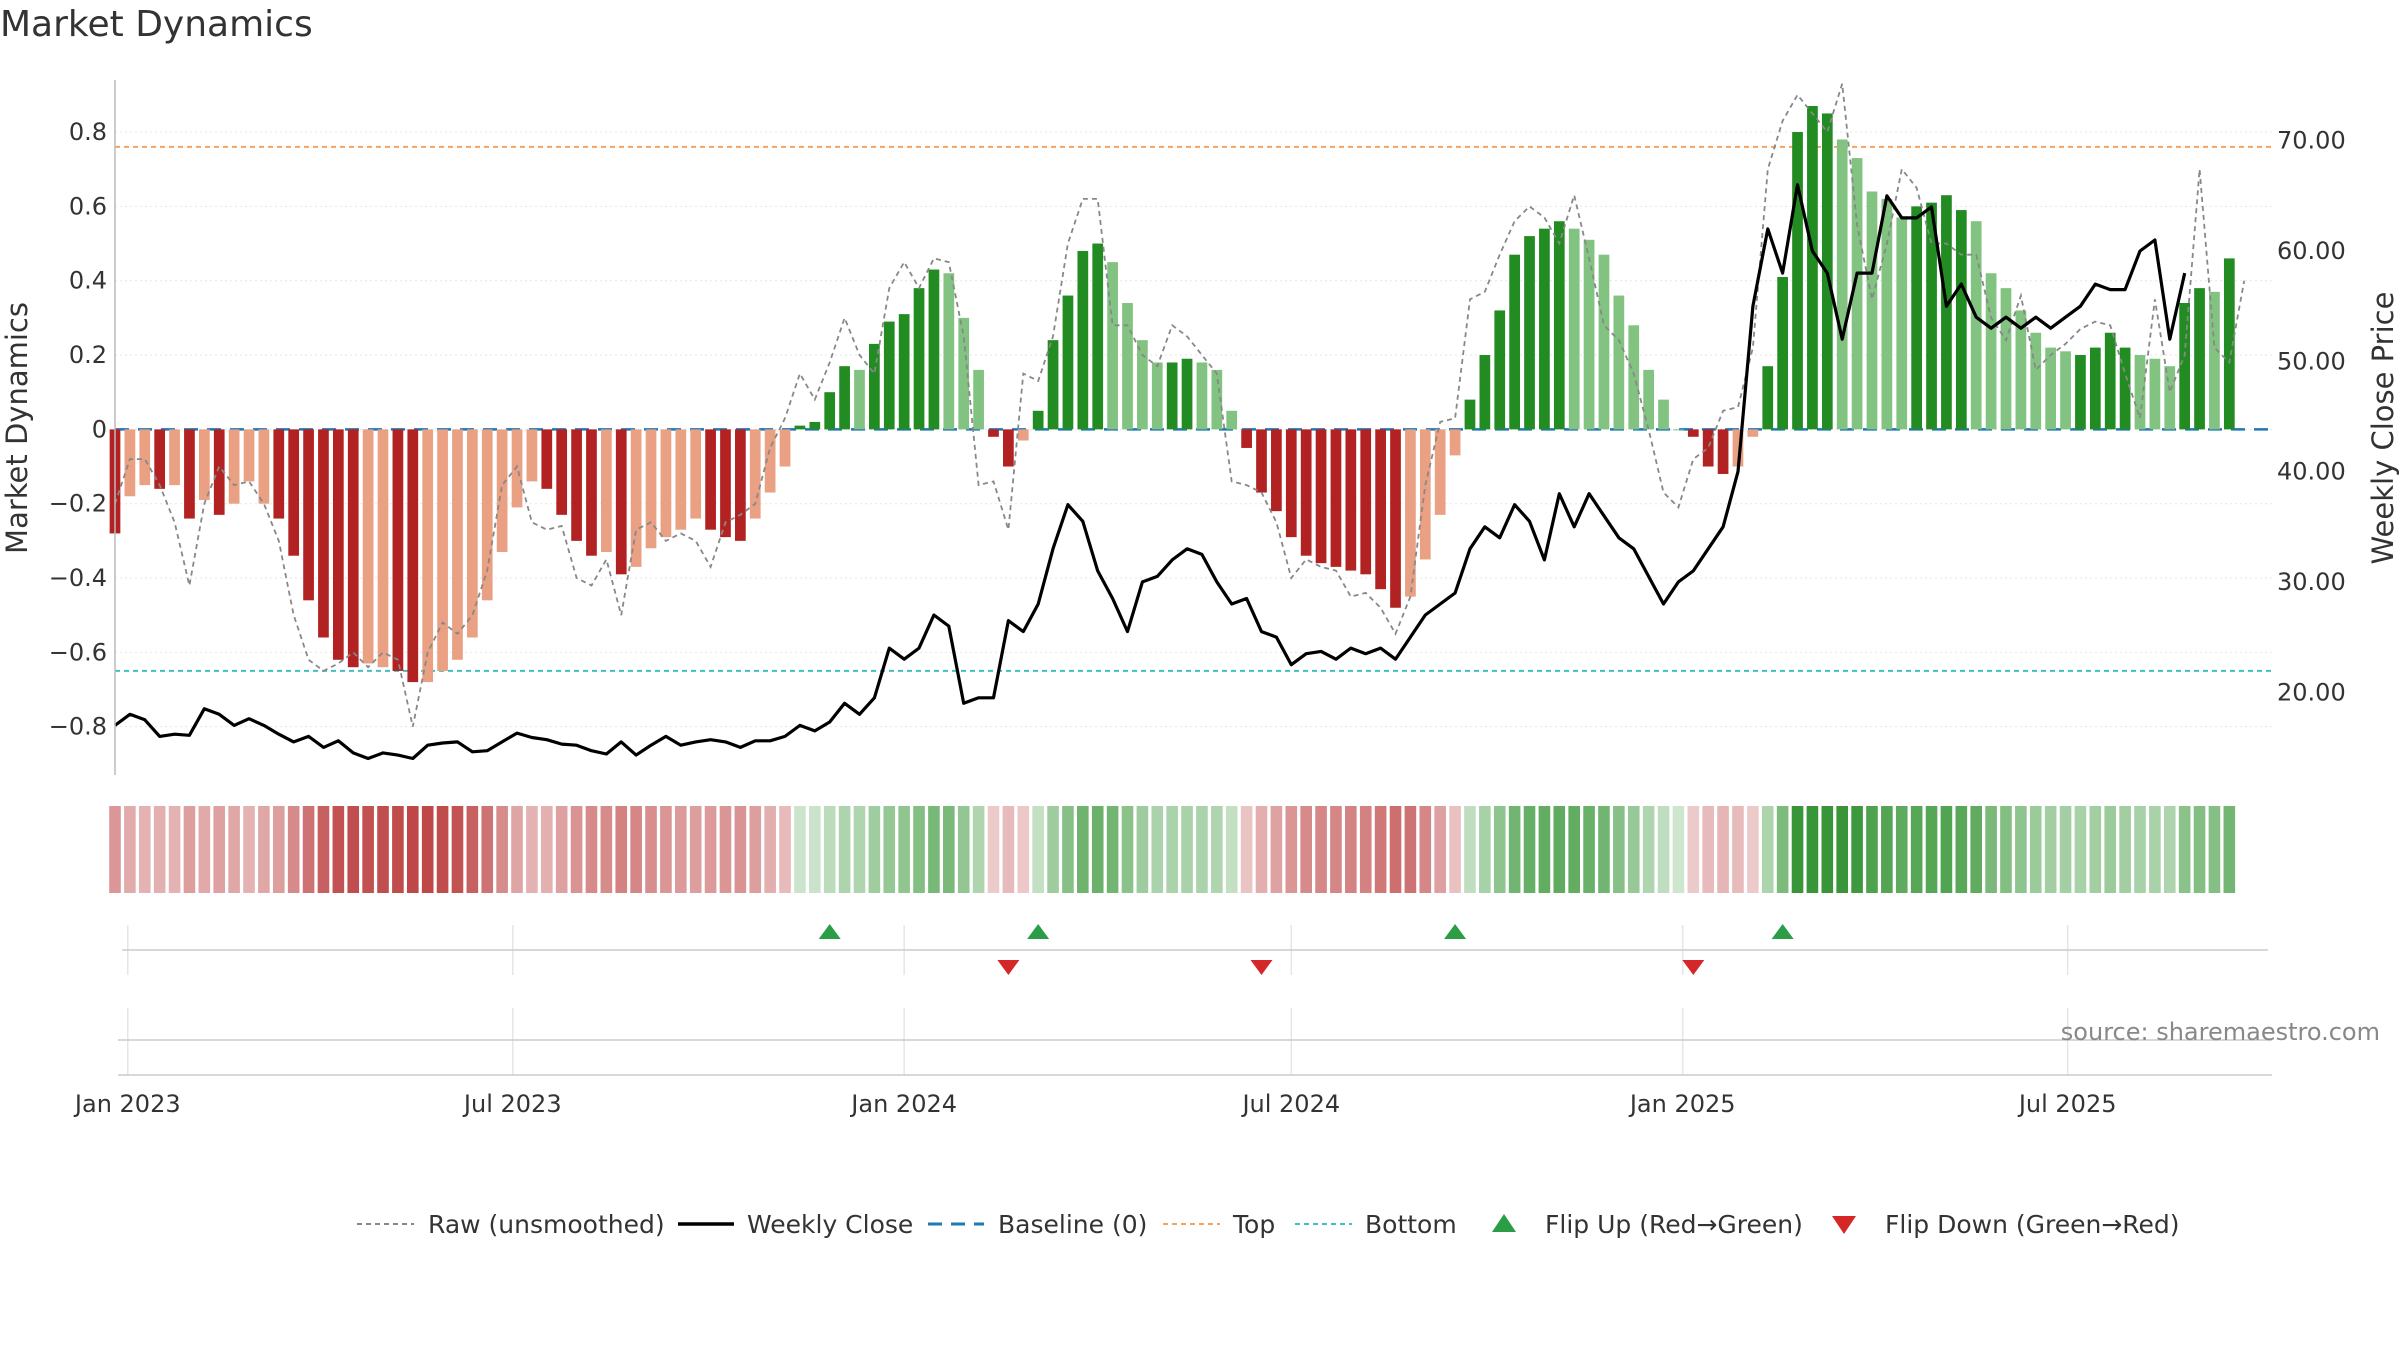 The width and height of the screenshot is (2400, 1350). What do you see at coordinates (2311, 582) in the screenshot?
I see `y2-tick-label: 30.00` at bounding box center [2311, 582].